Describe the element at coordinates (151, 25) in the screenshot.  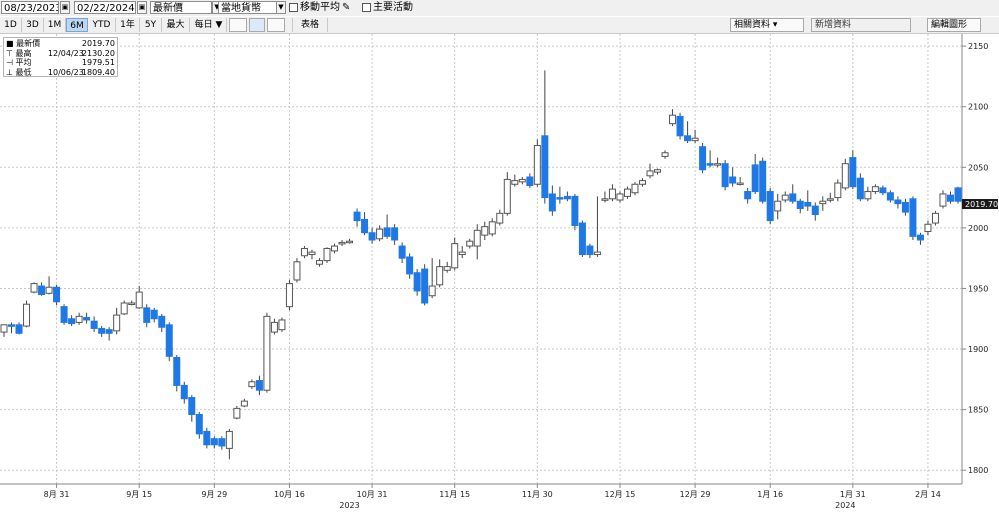
I see `period-5y-button: 5Y` at that location.